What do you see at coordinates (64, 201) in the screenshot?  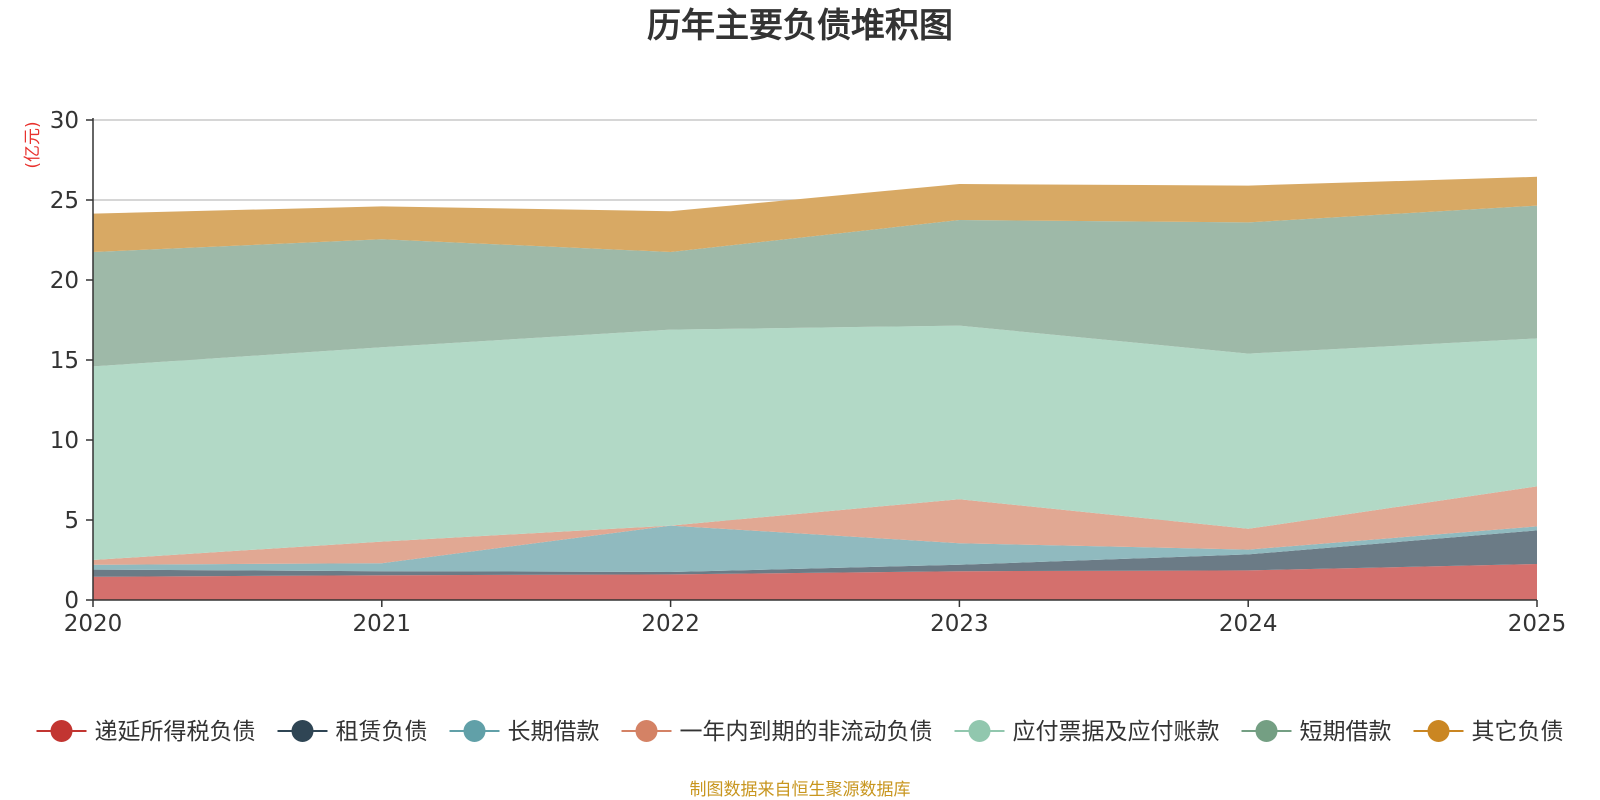 I see `y-tick-label: 25` at bounding box center [64, 201].